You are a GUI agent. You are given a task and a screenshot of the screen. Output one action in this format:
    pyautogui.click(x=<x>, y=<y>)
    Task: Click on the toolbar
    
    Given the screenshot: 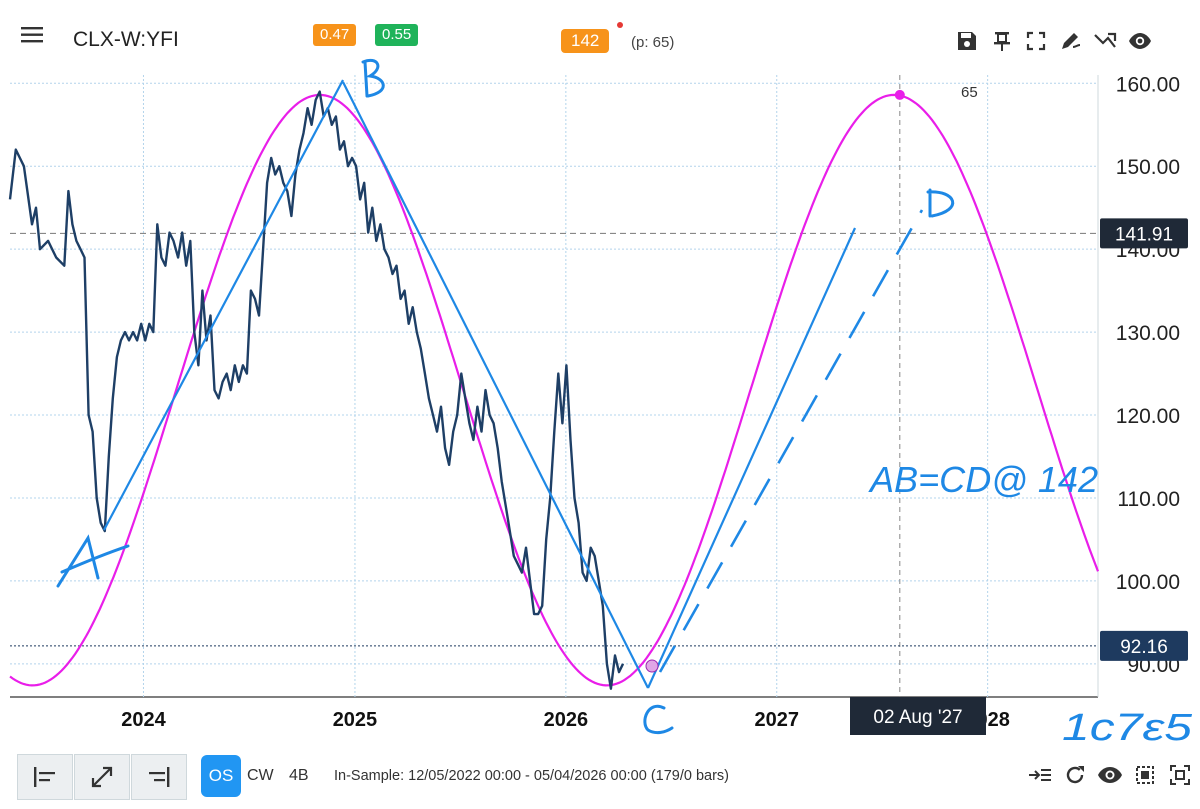 What is the action you would take?
    pyautogui.click(x=1053, y=41)
    